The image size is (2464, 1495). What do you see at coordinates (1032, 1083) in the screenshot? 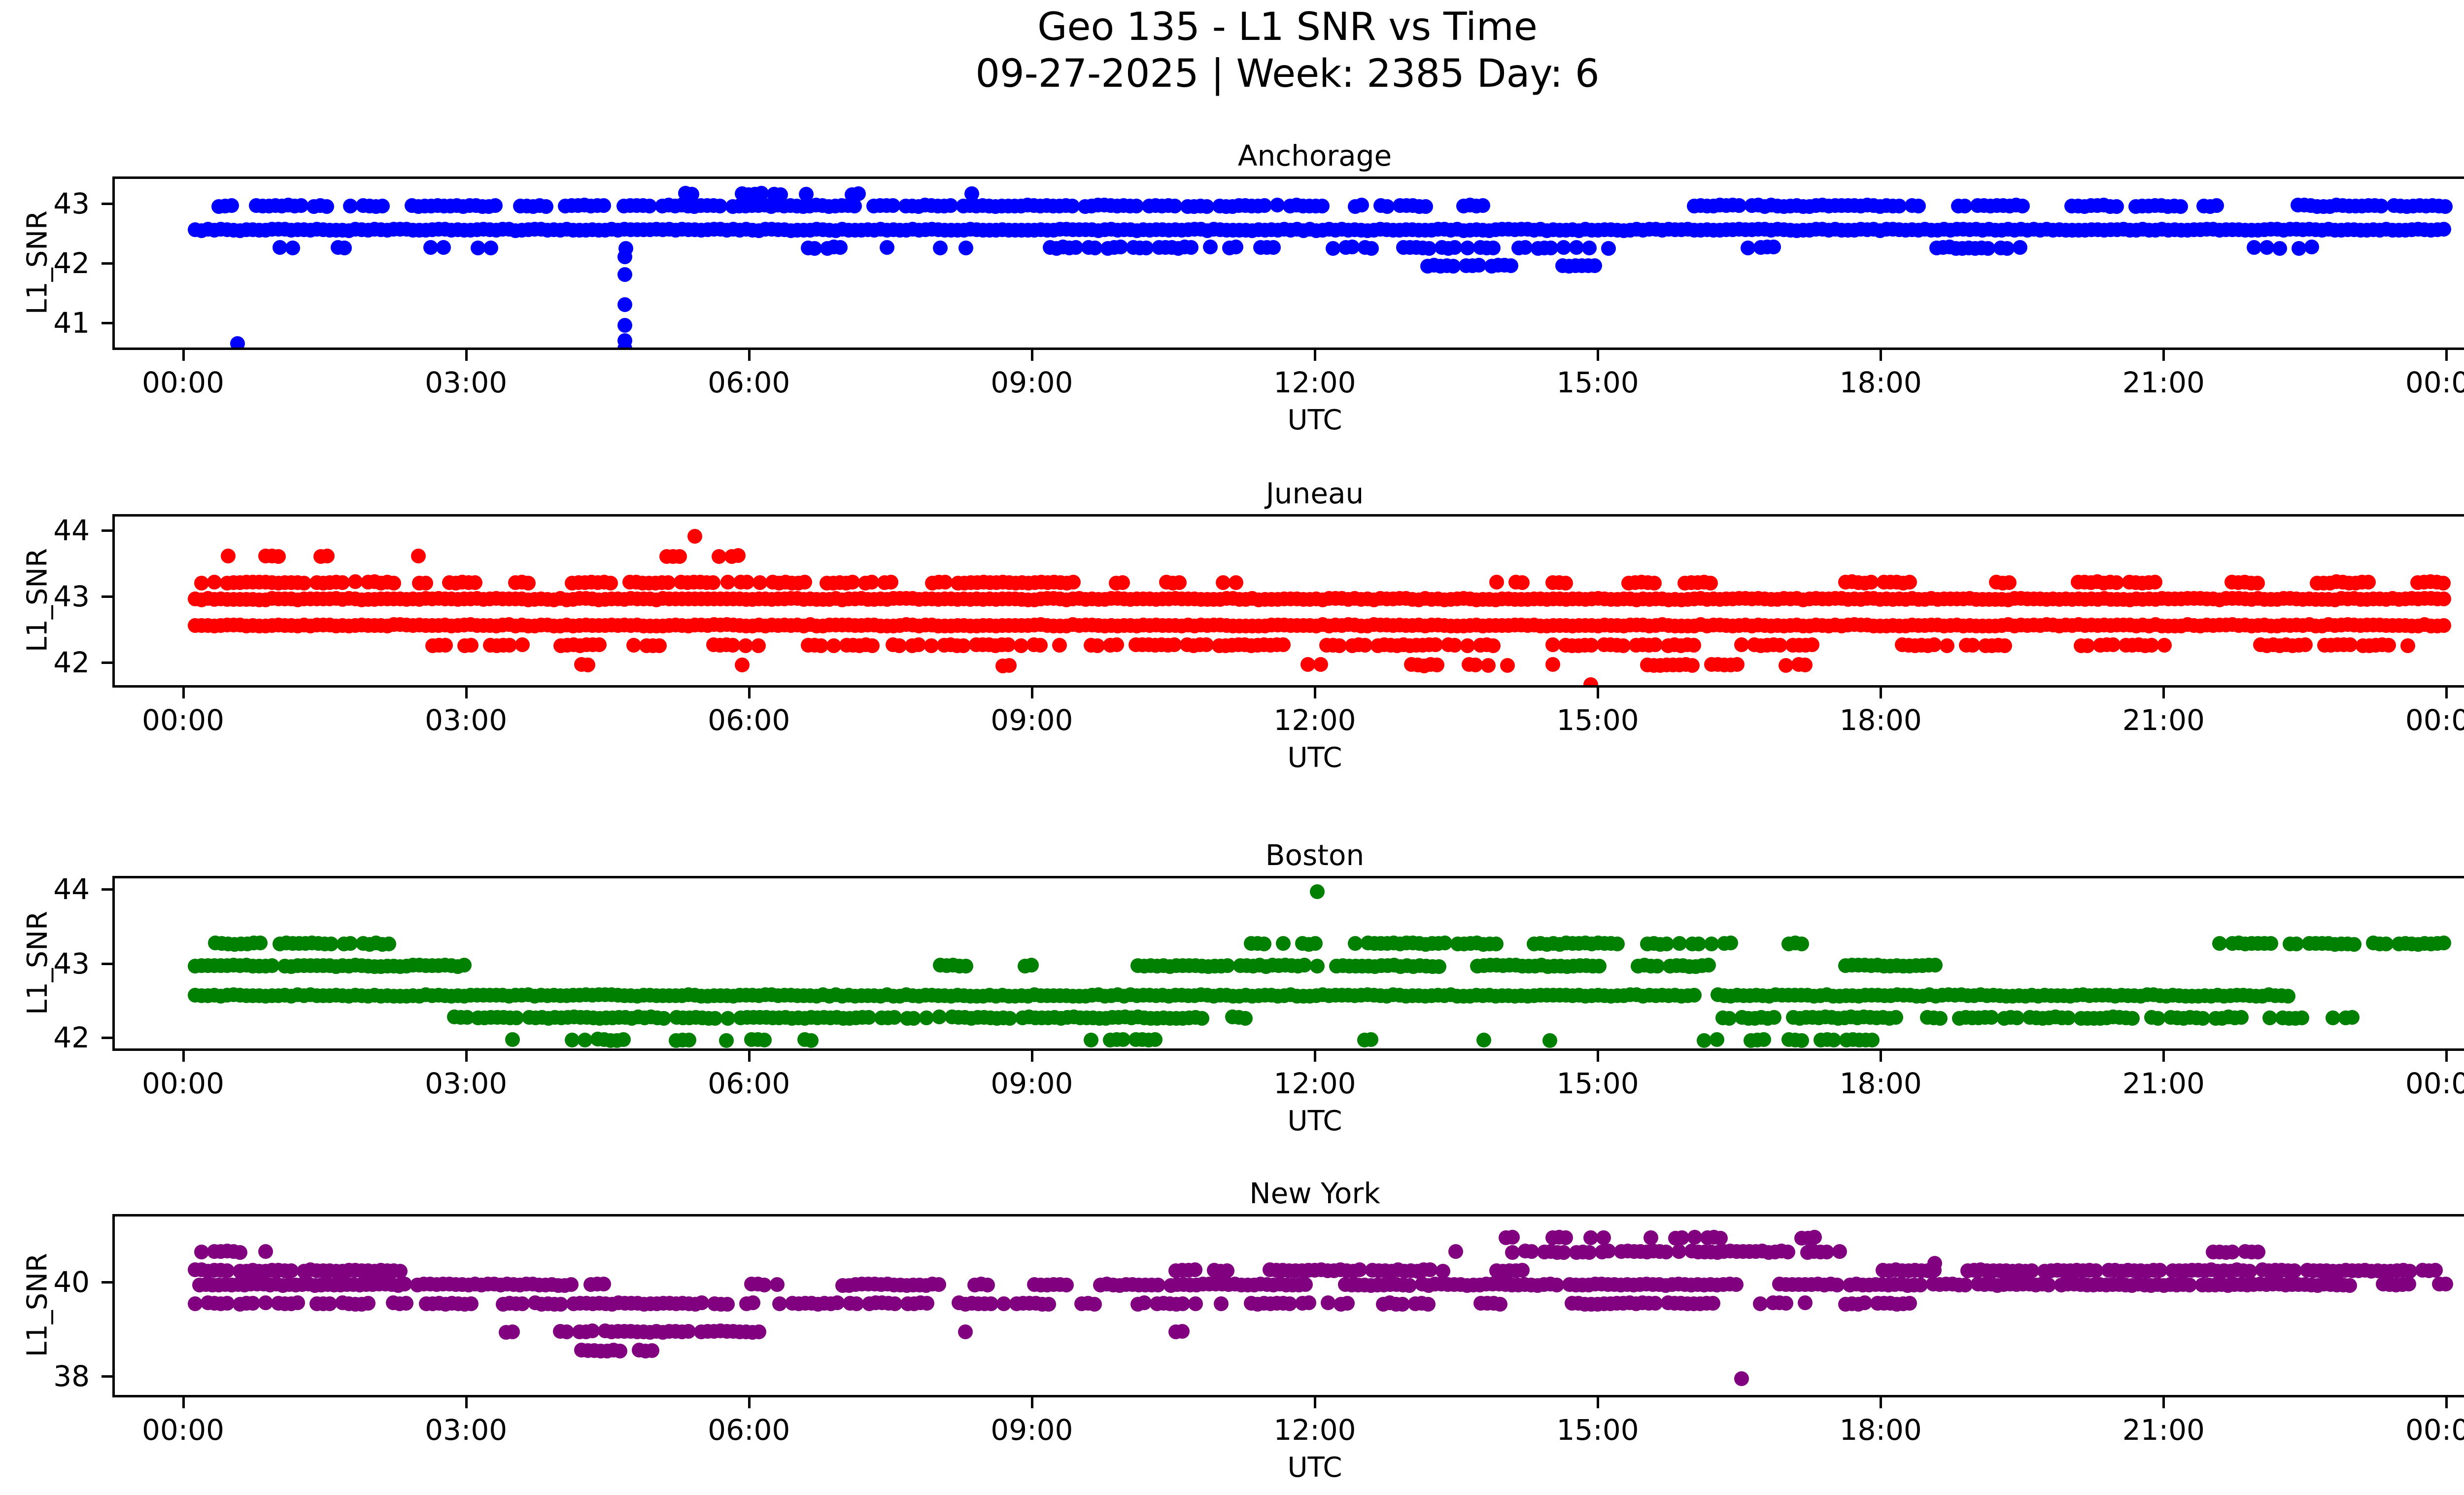
I see `x-tick-label: 09:00` at bounding box center [1032, 1083].